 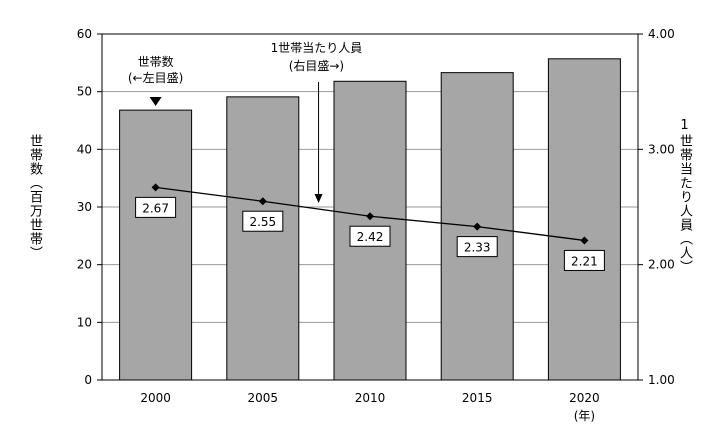 I want to click on data-label: 2.42, so click(x=370, y=237).